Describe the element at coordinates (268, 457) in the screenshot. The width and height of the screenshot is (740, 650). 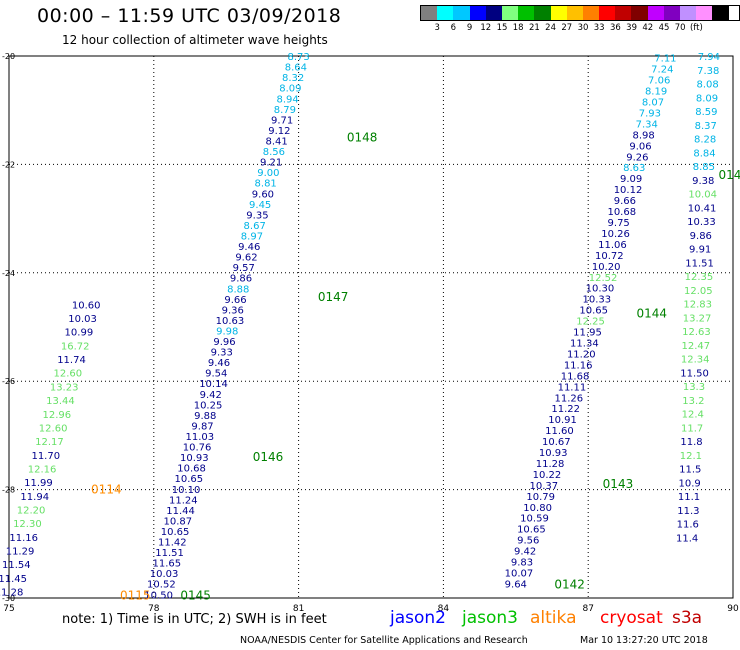
I see `pass-time-label: 0146` at that location.